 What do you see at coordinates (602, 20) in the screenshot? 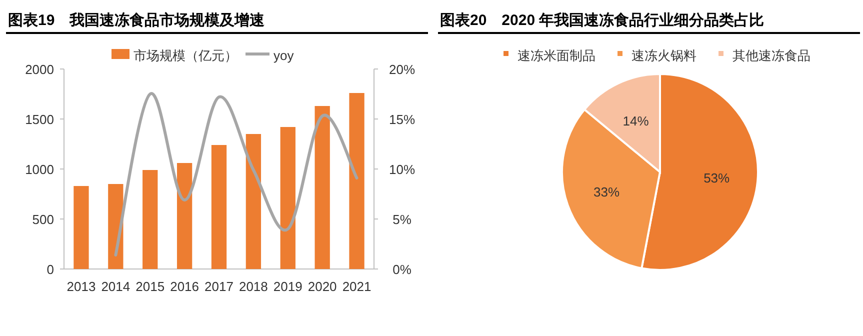
I see `chart-title: 图表20 2020 年我国速冻食品行业细分品类占比` at bounding box center [602, 20].